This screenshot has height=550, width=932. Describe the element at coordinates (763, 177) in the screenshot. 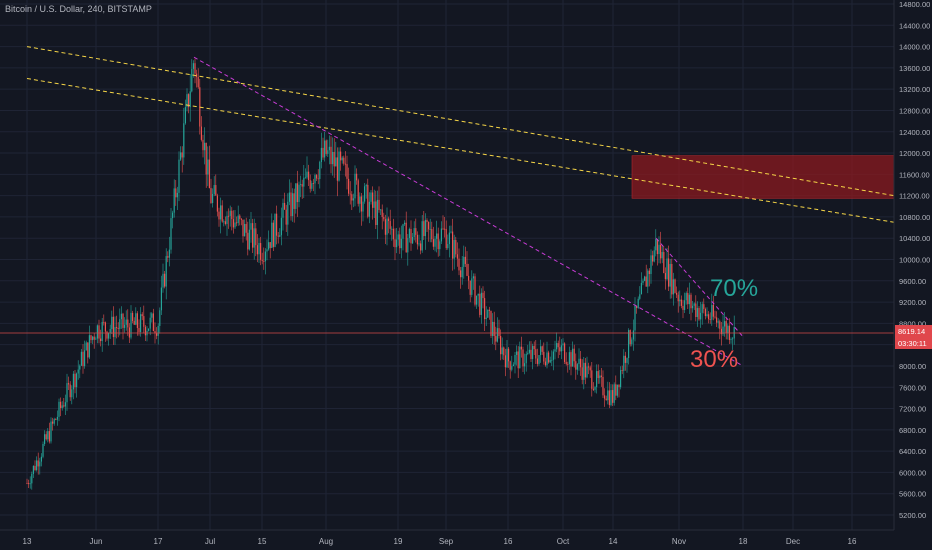

I see `resistance-zone` at that location.